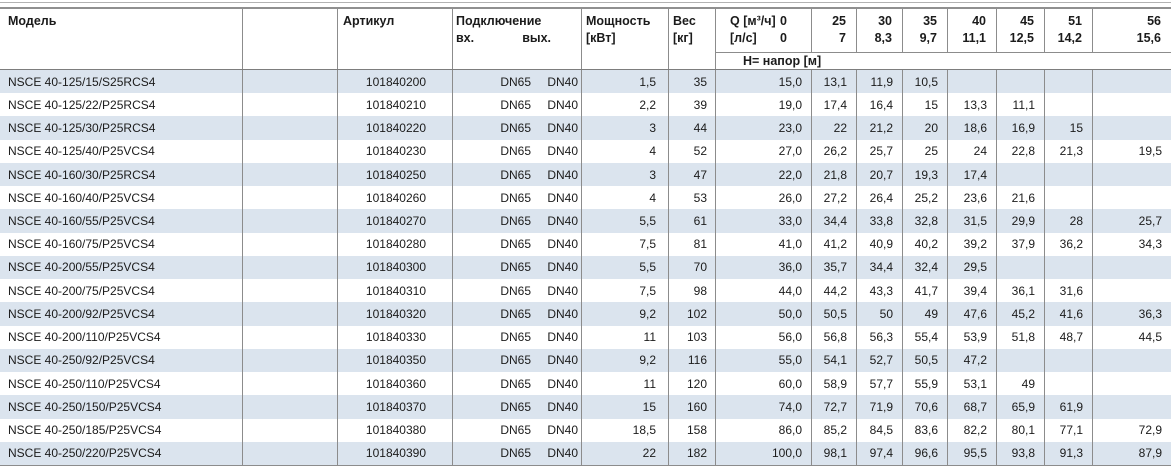 The height and width of the screenshot is (474, 1171). What do you see at coordinates (692, 151) in the screenshot?
I see `weight-cell: 52` at bounding box center [692, 151].